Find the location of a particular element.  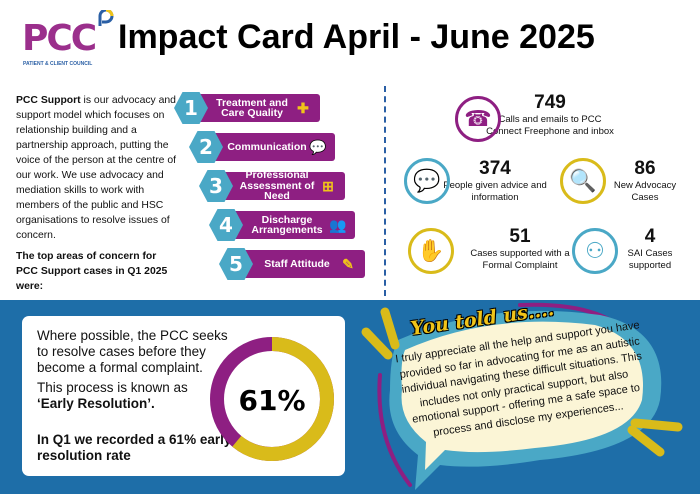

concern-area-number: 4 is located at coordinates (226, 225).